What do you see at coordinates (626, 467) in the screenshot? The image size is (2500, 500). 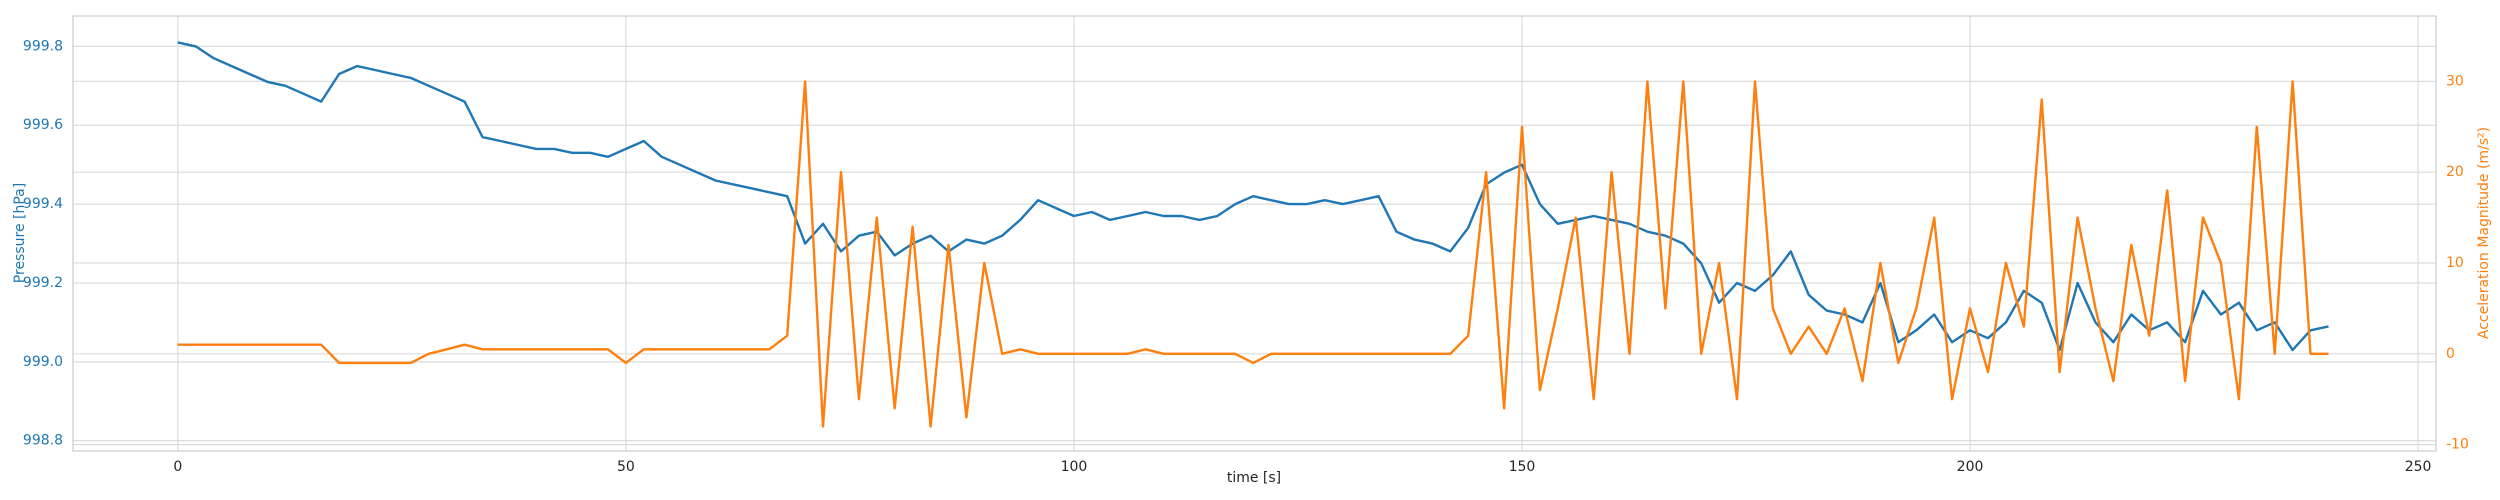 I see `x-tick-label: 50` at bounding box center [626, 467].